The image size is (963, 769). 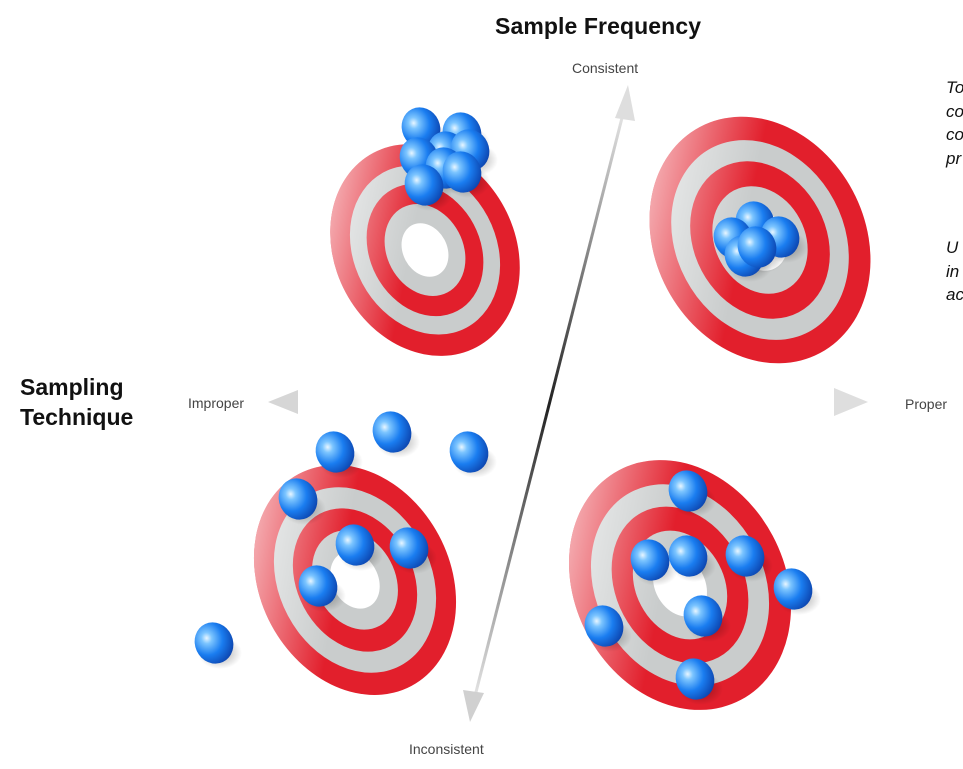 I want to click on title-sample-frequency: Sample Frequency, so click(x=598, y=26).